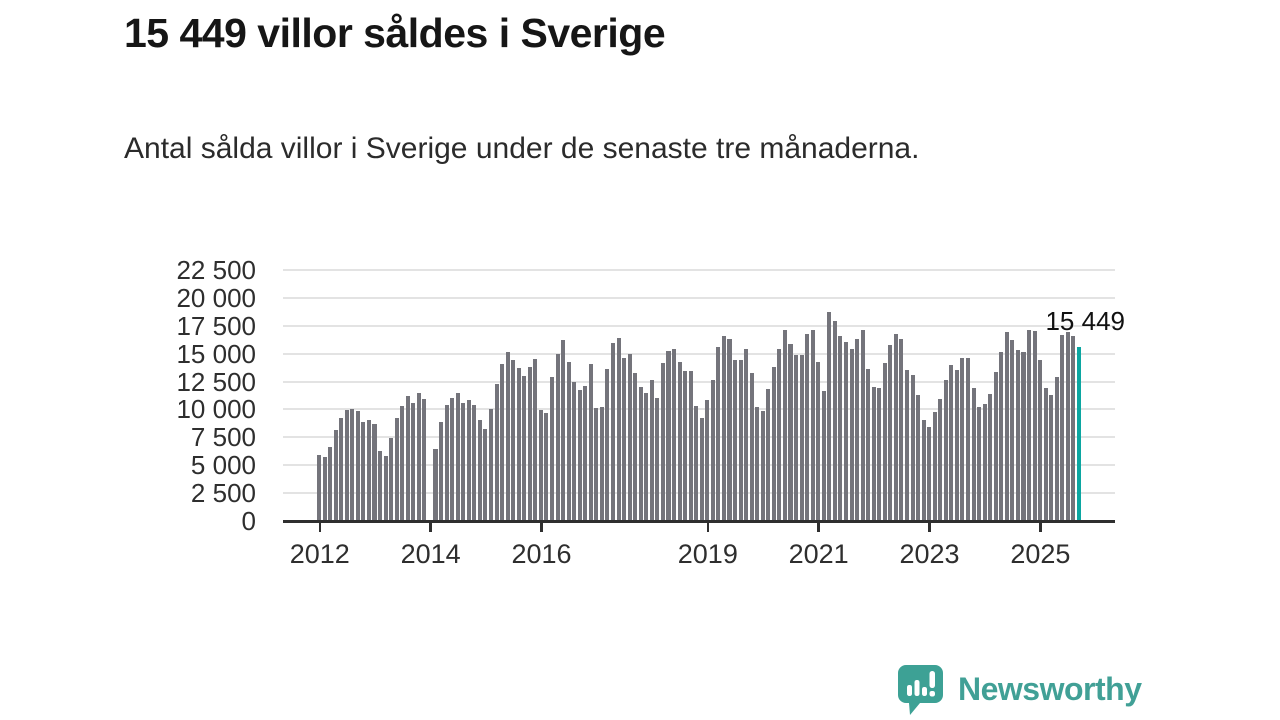  What do you see at coordinates (818, 554) in the screenshot?
I see `x-tick-label: 2021` at bounding box center [818, 554].